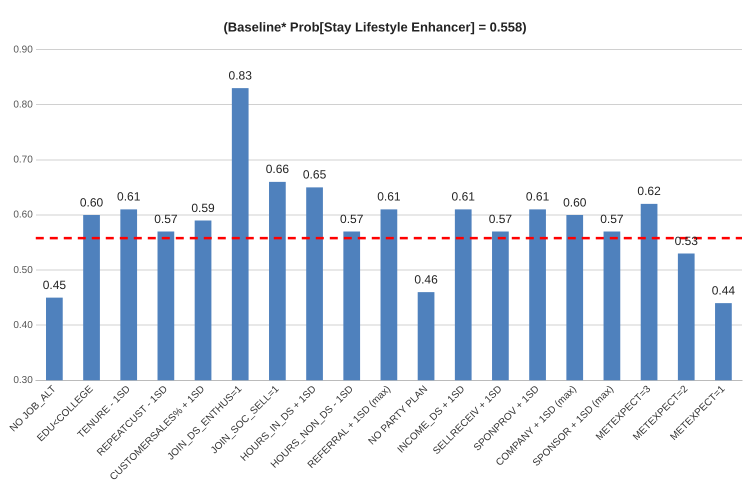 This screenshot has height=494, width=756. What do you see at coordinates (23, 50) in the screenshot?
I see `y-tick-label: 0.90` at bounding box center [23, 50].